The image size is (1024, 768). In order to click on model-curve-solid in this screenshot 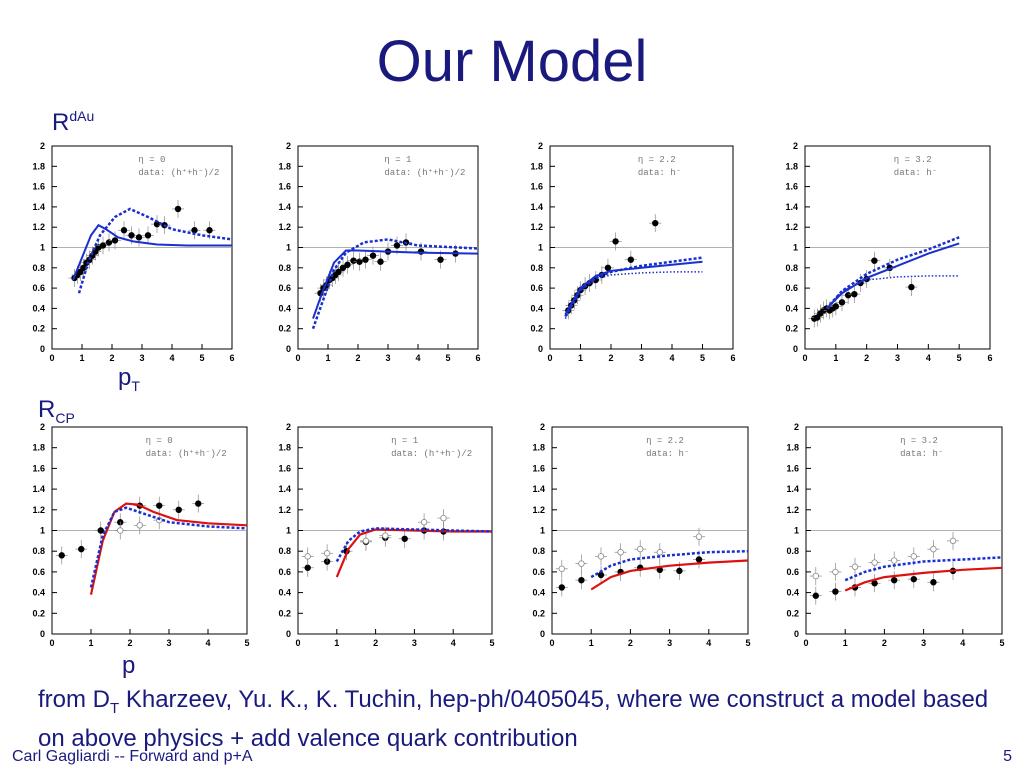, I will do `click(395, 284)`.